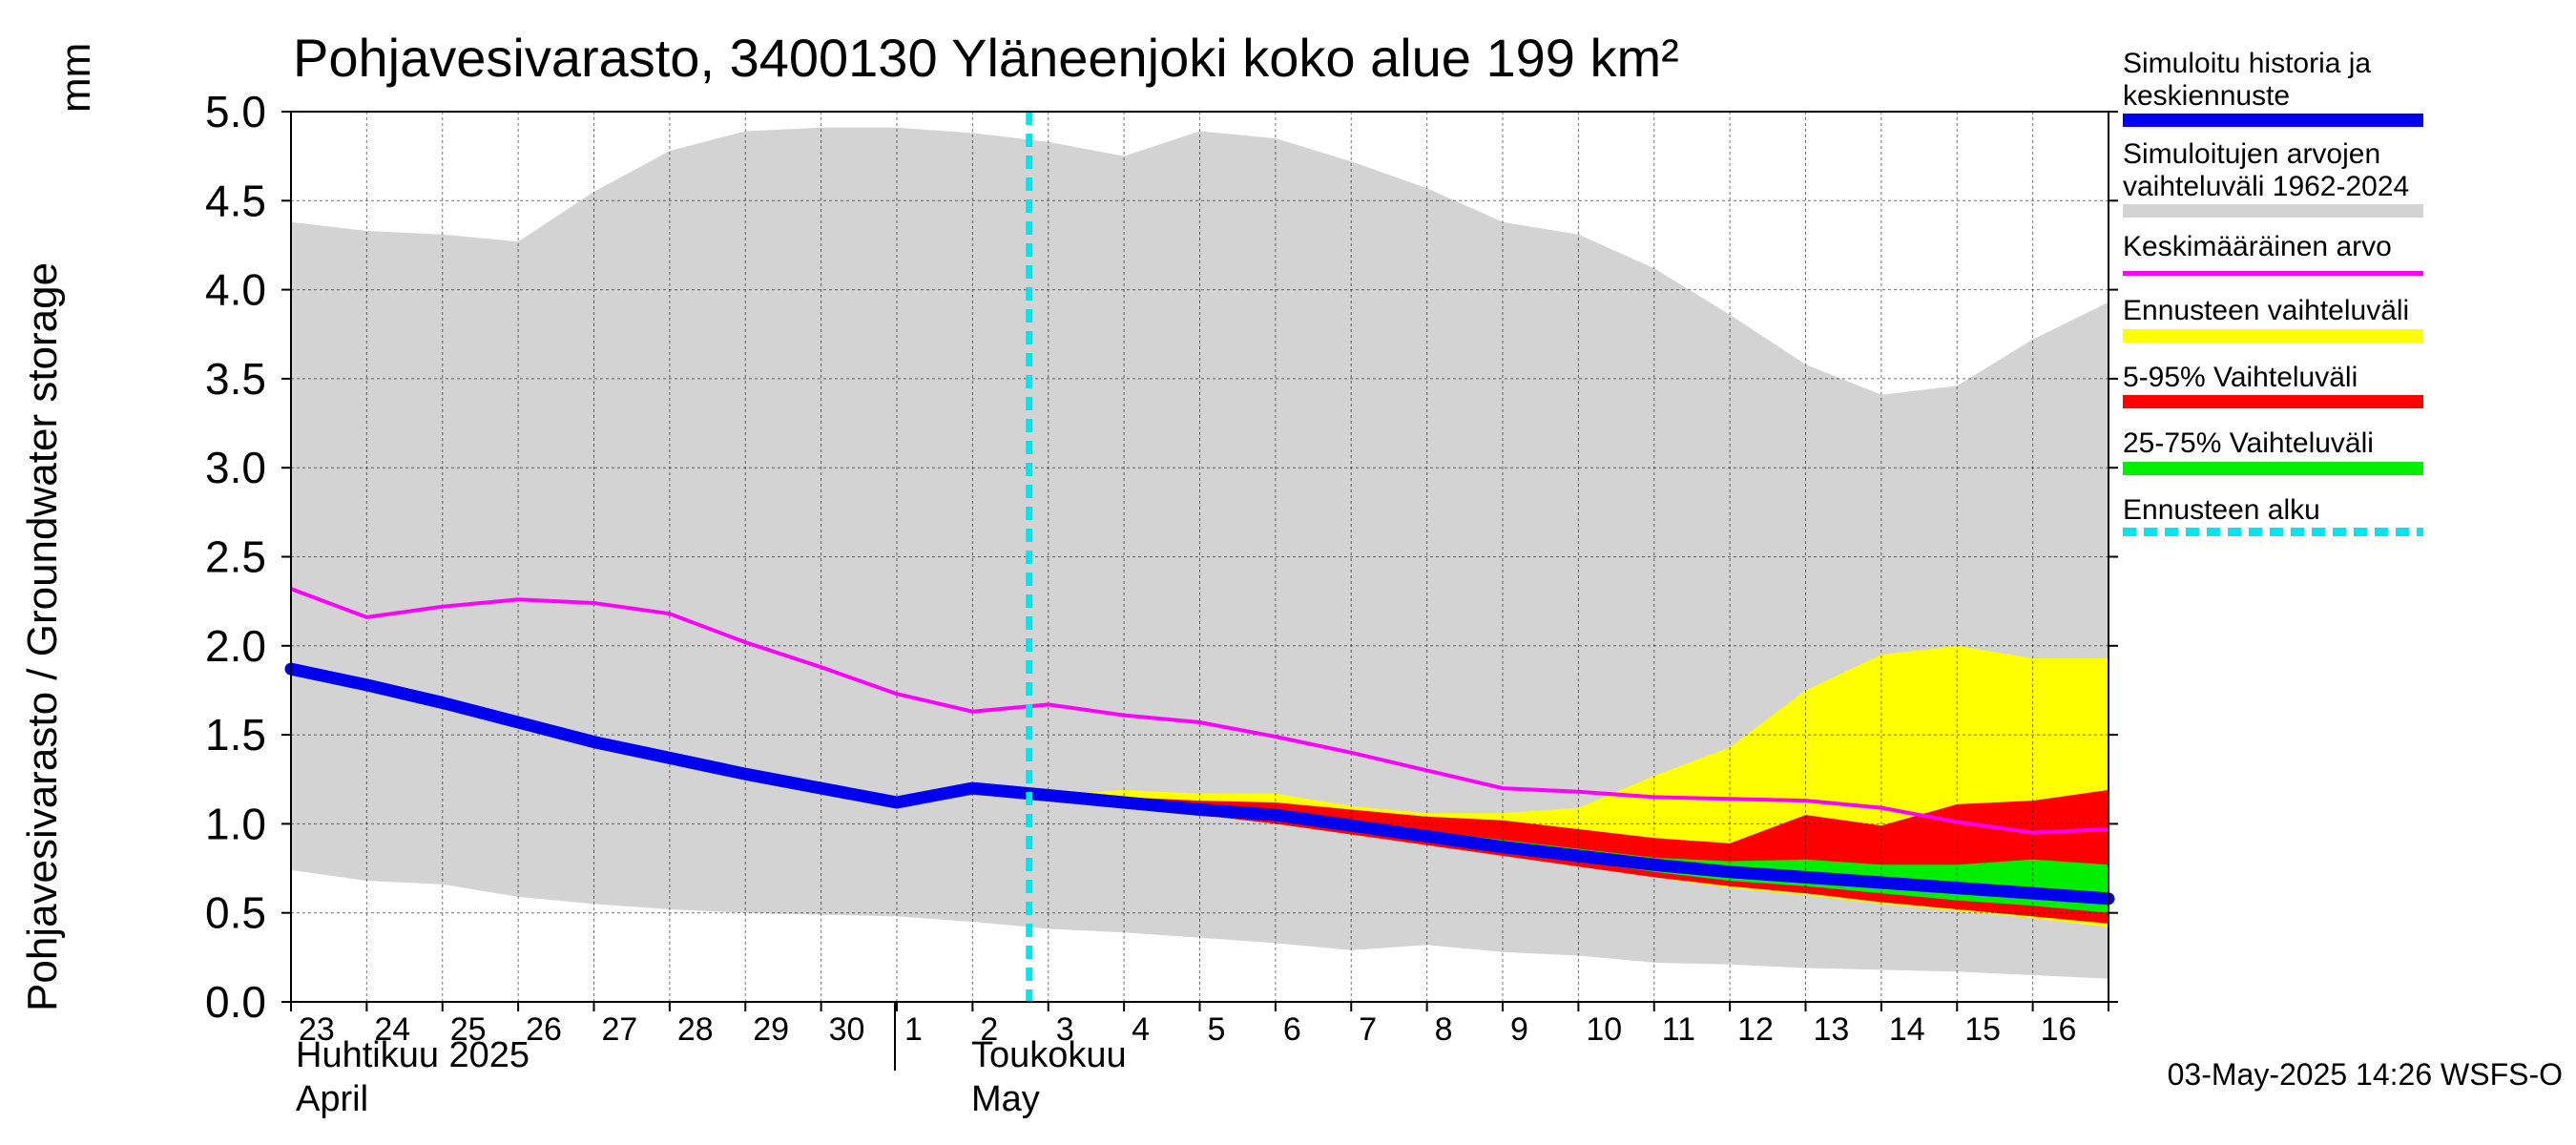 This screenshot has height=1145, width=2576. Describe the element at coordinates (2247, 80) in the screenshot. I see `legend-label-simulated: Simuloitu historia ja keskiennuste` at that location.